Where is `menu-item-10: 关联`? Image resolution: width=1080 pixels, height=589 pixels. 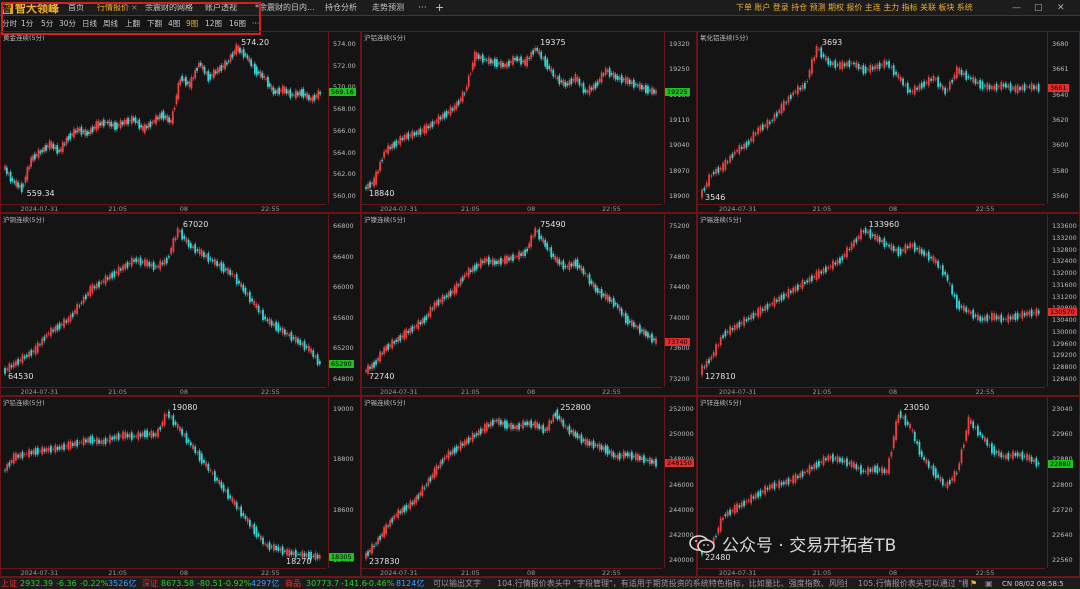
menu-item-10: 关联 is located at coordinates (928, 7).